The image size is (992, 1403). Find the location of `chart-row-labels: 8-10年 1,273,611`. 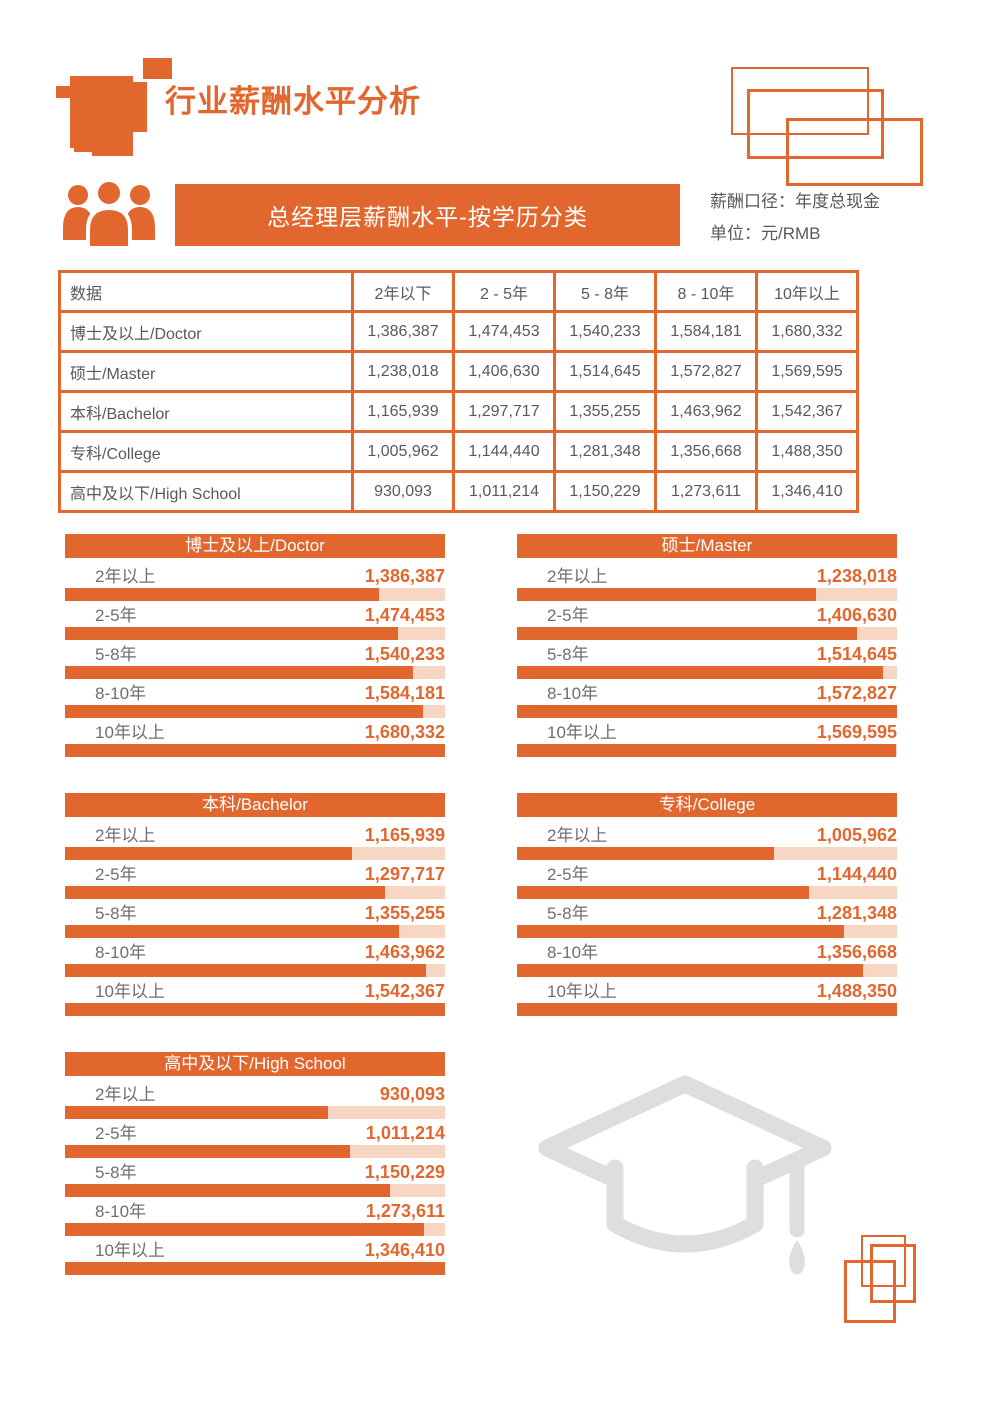

chart-row-labels: 8-10年 1,273,611 is located at coordinates (255, 1209).